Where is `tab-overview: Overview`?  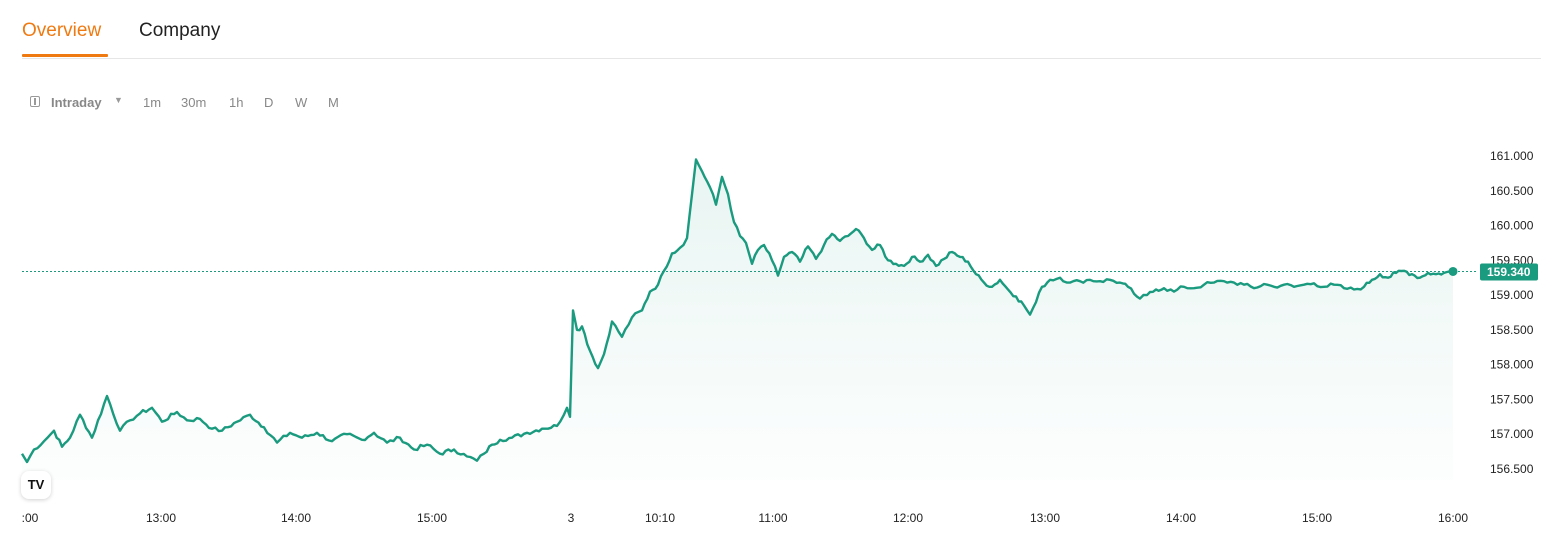
tab-overview: Overview is located at coordinates (62, 30).